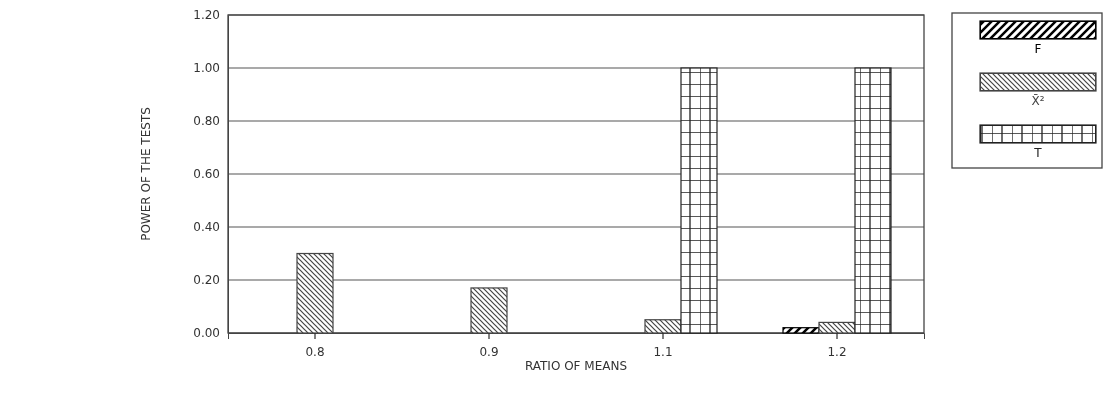 The width and height of the screenshot is (1117, 404). What do you see at coordinates (206, 174) in the screenshot?
I see `y-tick-label: 0.60` at bounding box center [206, 174].